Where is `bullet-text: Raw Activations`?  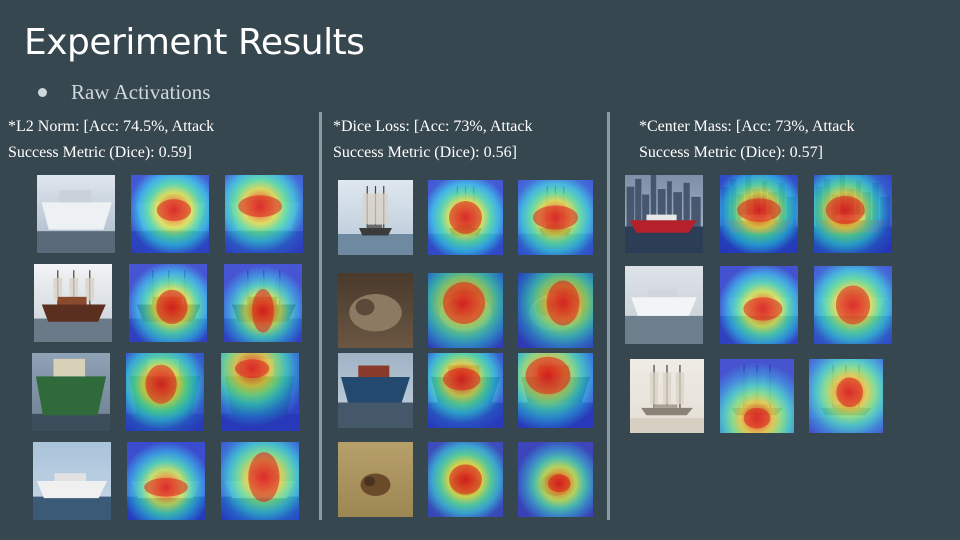 bullet-text: Raw Activations is located at coordinates (141, 92).